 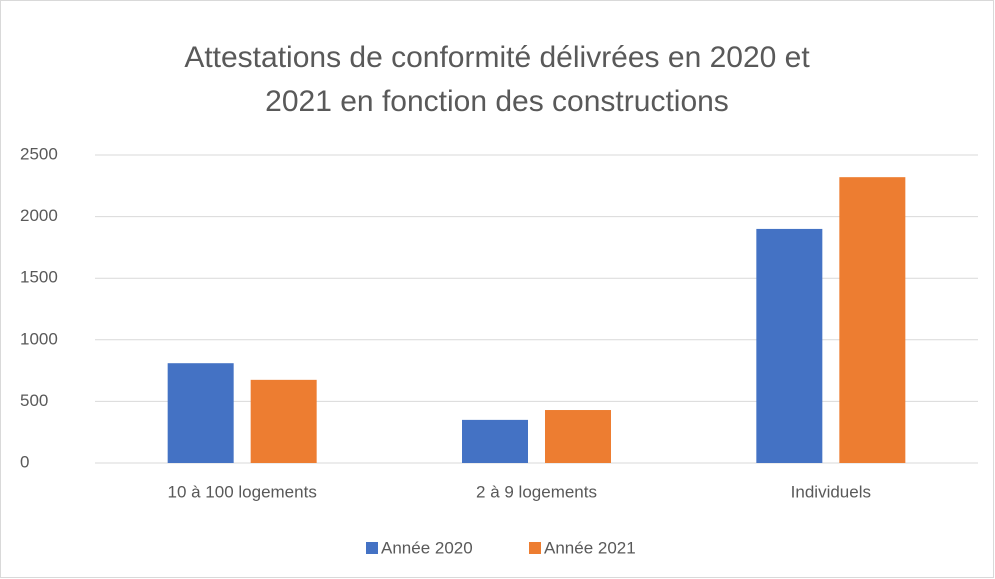 I want to click on legend-label: Année 2020, so click(x=427, y=547).